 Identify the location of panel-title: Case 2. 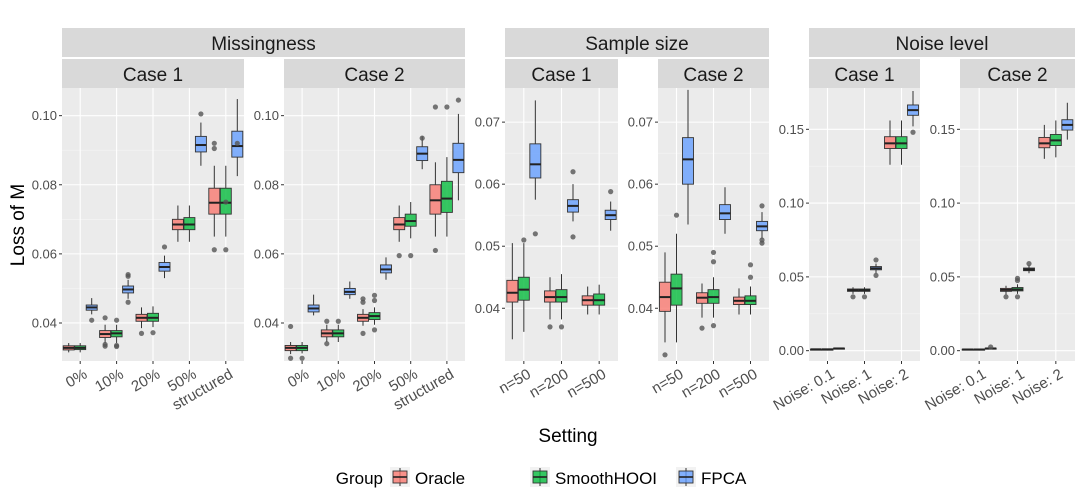
(1017, 75).